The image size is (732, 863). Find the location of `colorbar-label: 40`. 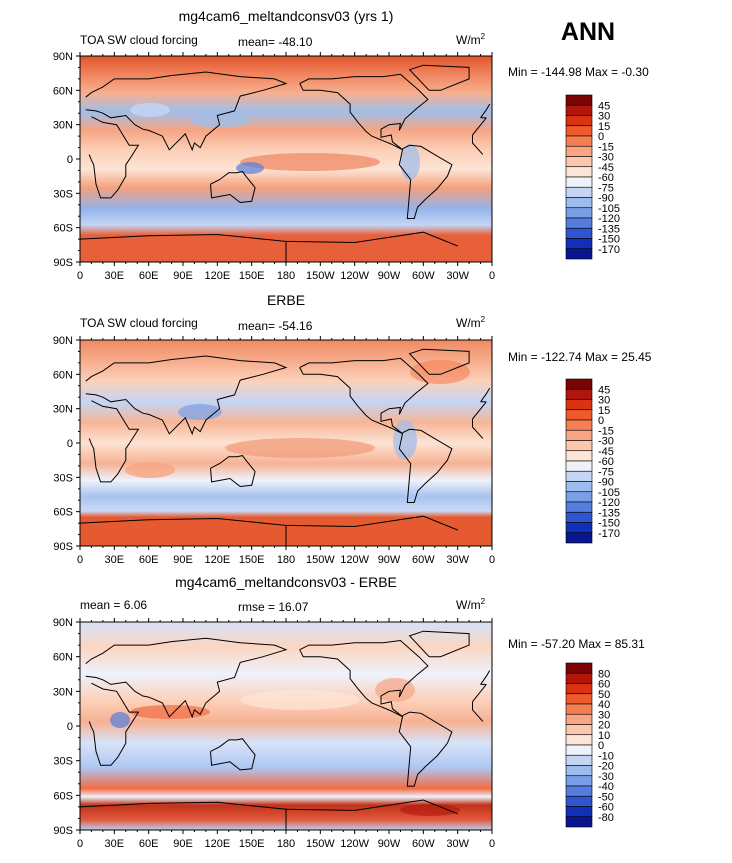

colorbar-label: 40 is located at coordinates (604, 705).